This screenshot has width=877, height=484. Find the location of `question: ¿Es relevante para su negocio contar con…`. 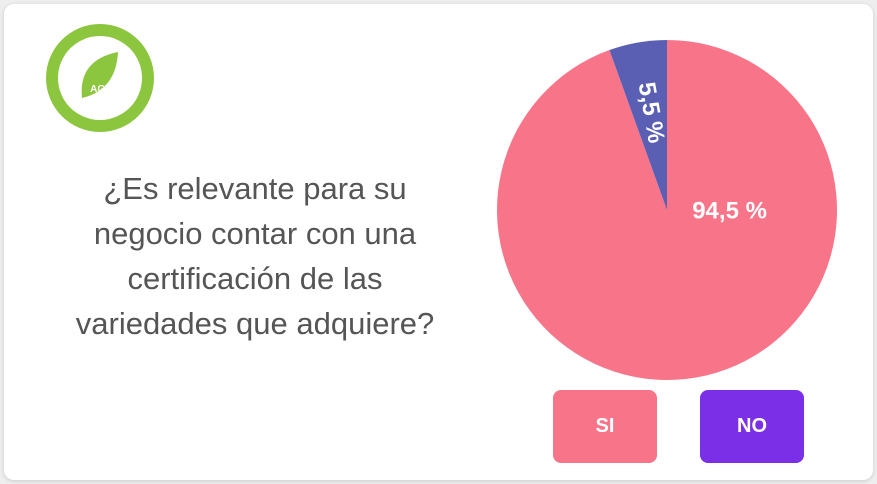

question: ¿Es relevante para su negocio contar con… is located at coordinates (255, 256).